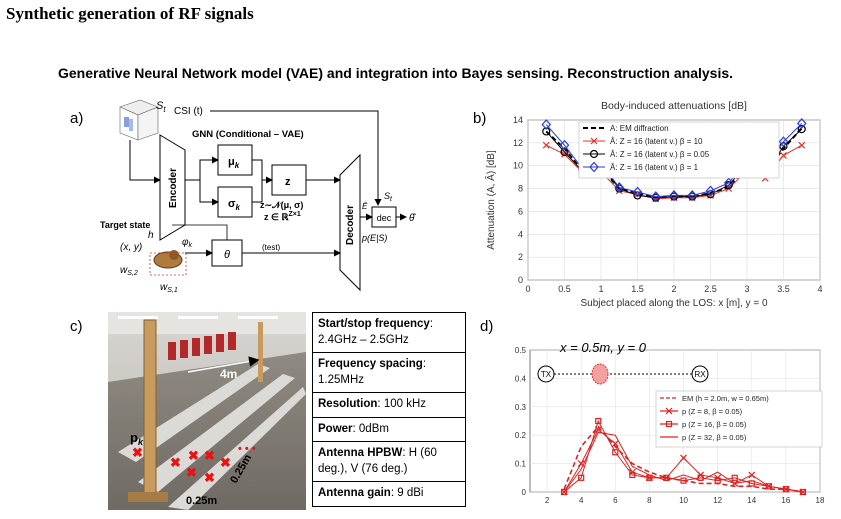 The image size is (841, 519). Describe the element at coordinates (520, 211) in the screenshot. I see `y-tick-label: 6` at that location.